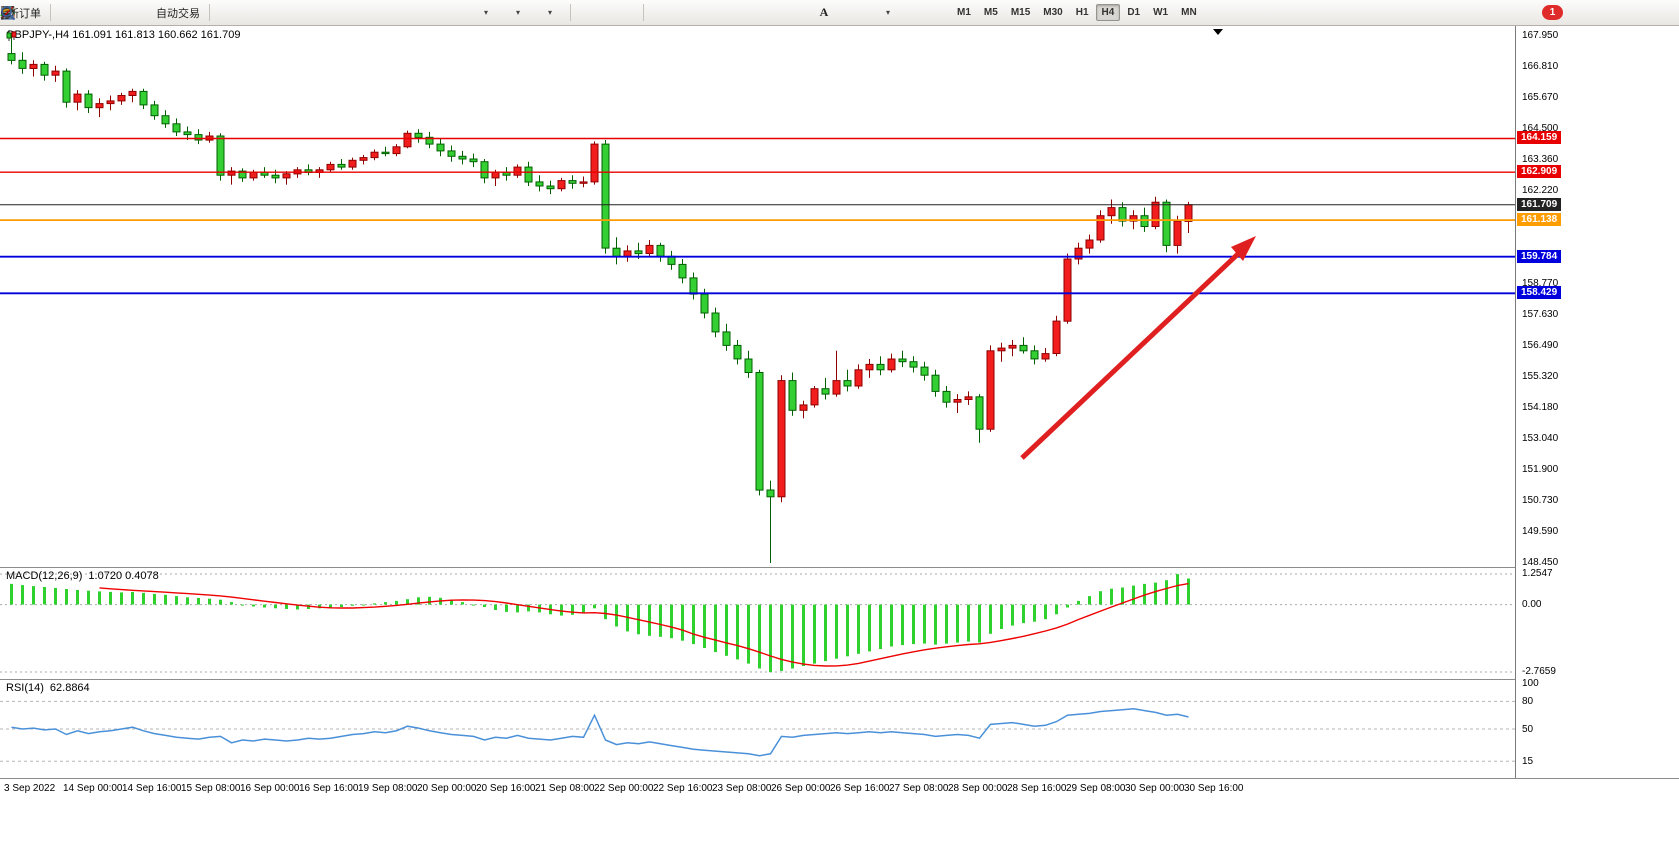 The image size is (1679, 850). I want to click on toolbar: 新订单, so click(839, 13).